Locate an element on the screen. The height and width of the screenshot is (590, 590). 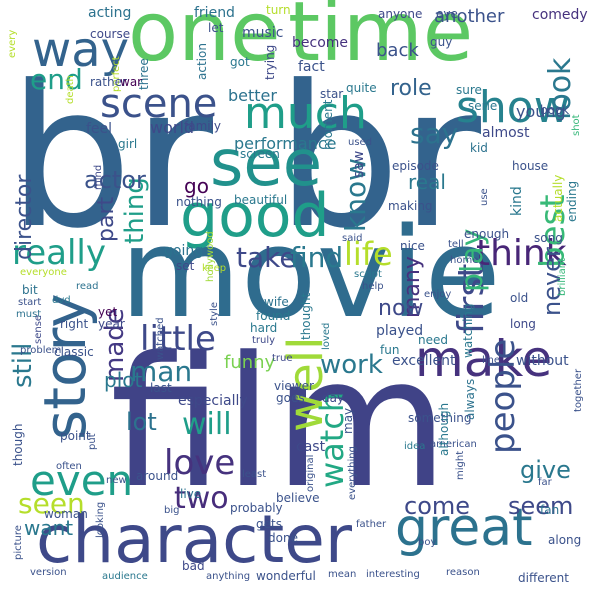
word: funny is located at coordinates (250, 362).